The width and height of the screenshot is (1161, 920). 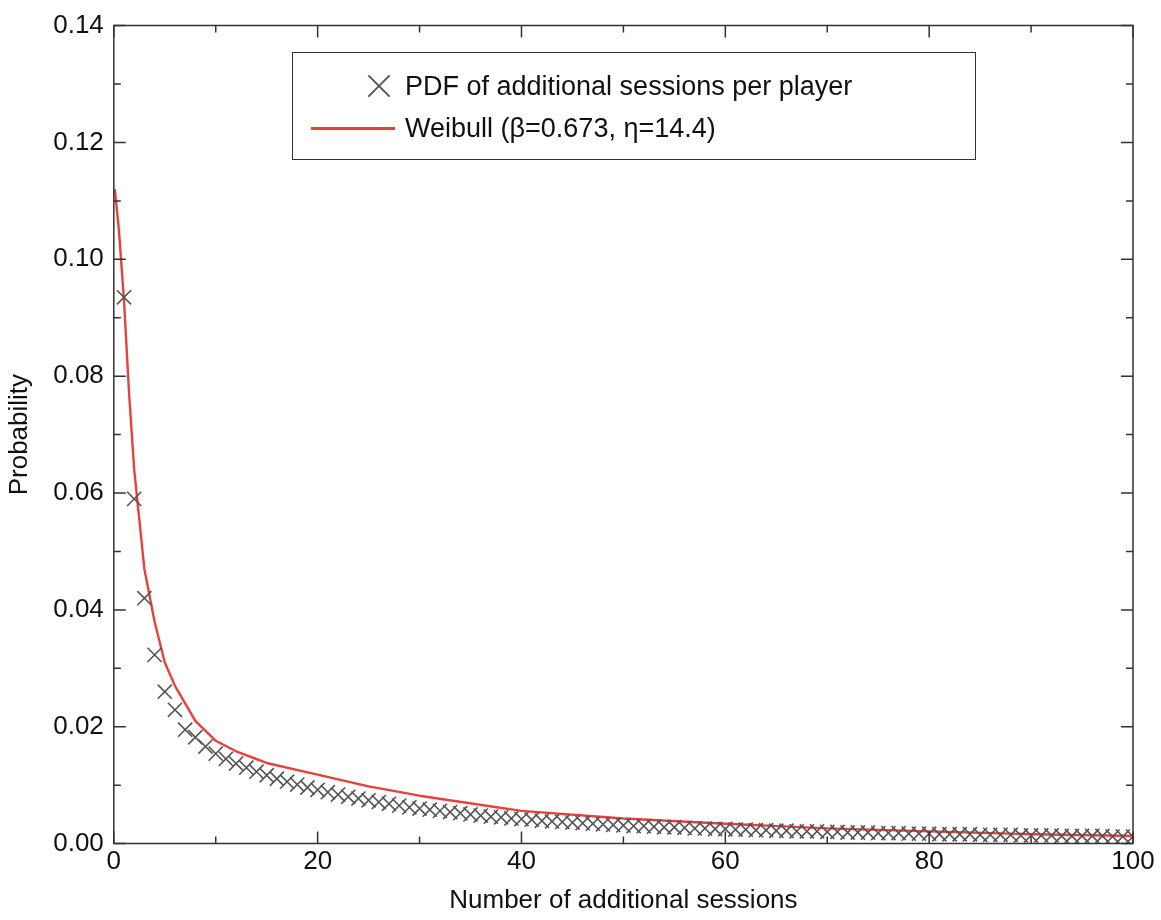 I want to click on x-tick-label: 80, so click(x=929, y=860).